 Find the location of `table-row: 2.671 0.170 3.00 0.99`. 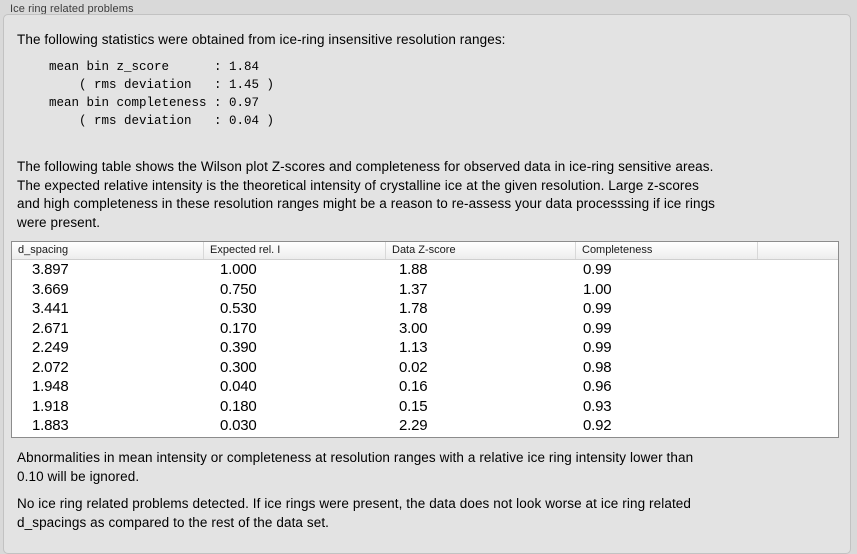

table-row: 2.671 0.170 3.00 0.99 is located at coordinates (425, 329).